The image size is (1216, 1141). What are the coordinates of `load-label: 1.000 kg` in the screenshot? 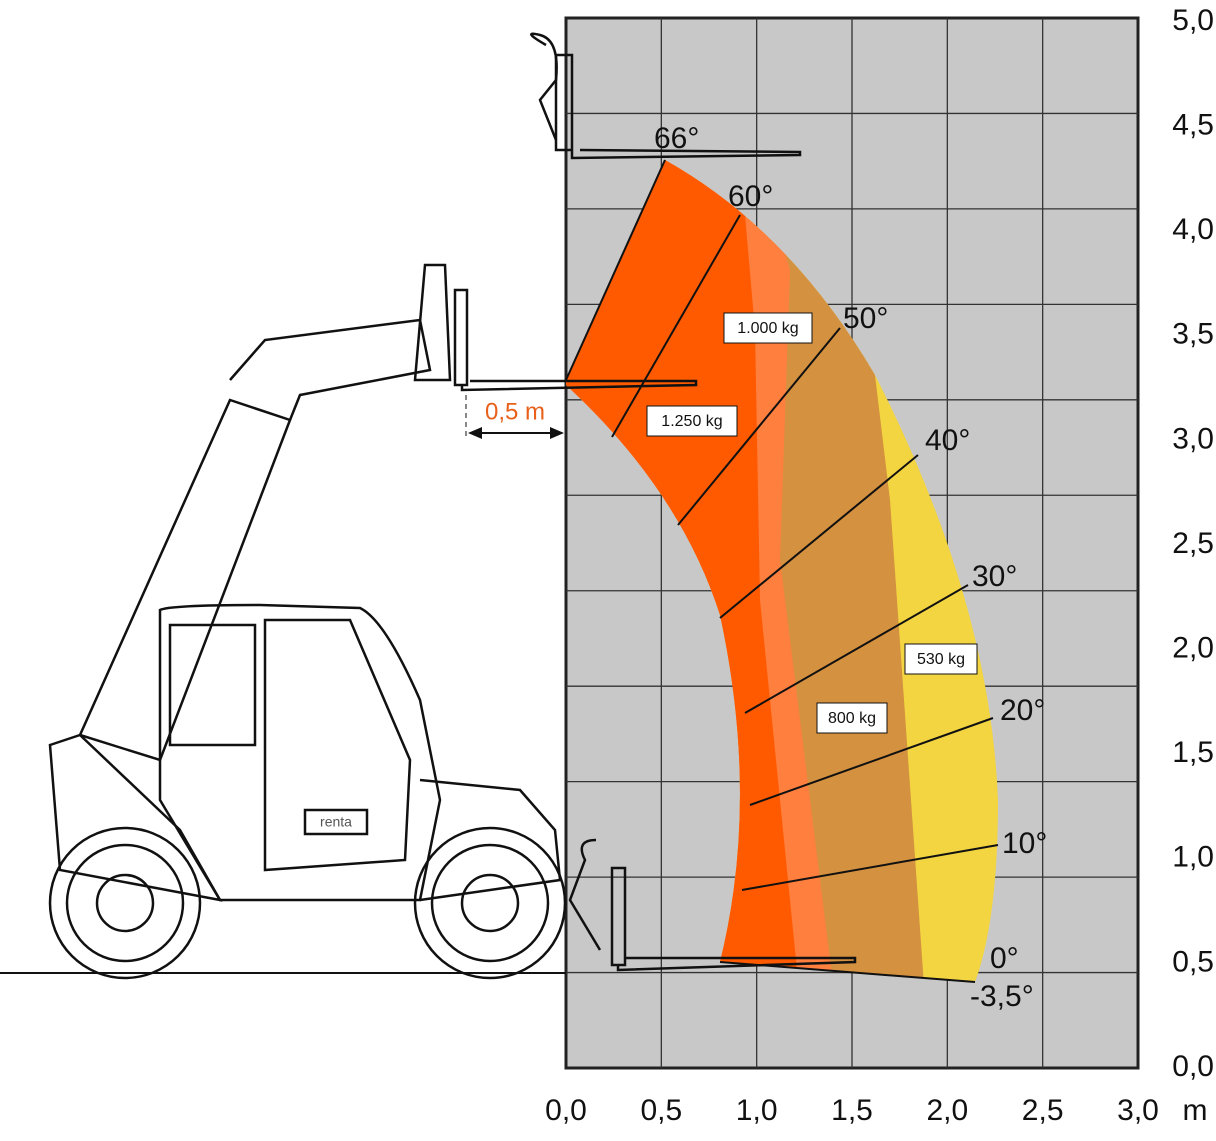 It's located at (767, 328).